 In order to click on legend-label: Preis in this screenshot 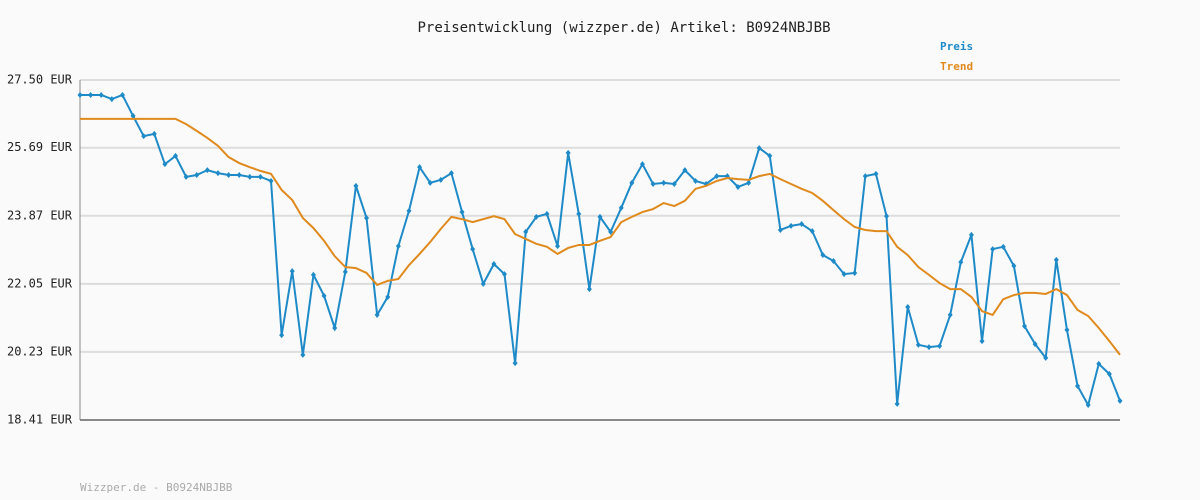, I will do `click(956, 46)`.